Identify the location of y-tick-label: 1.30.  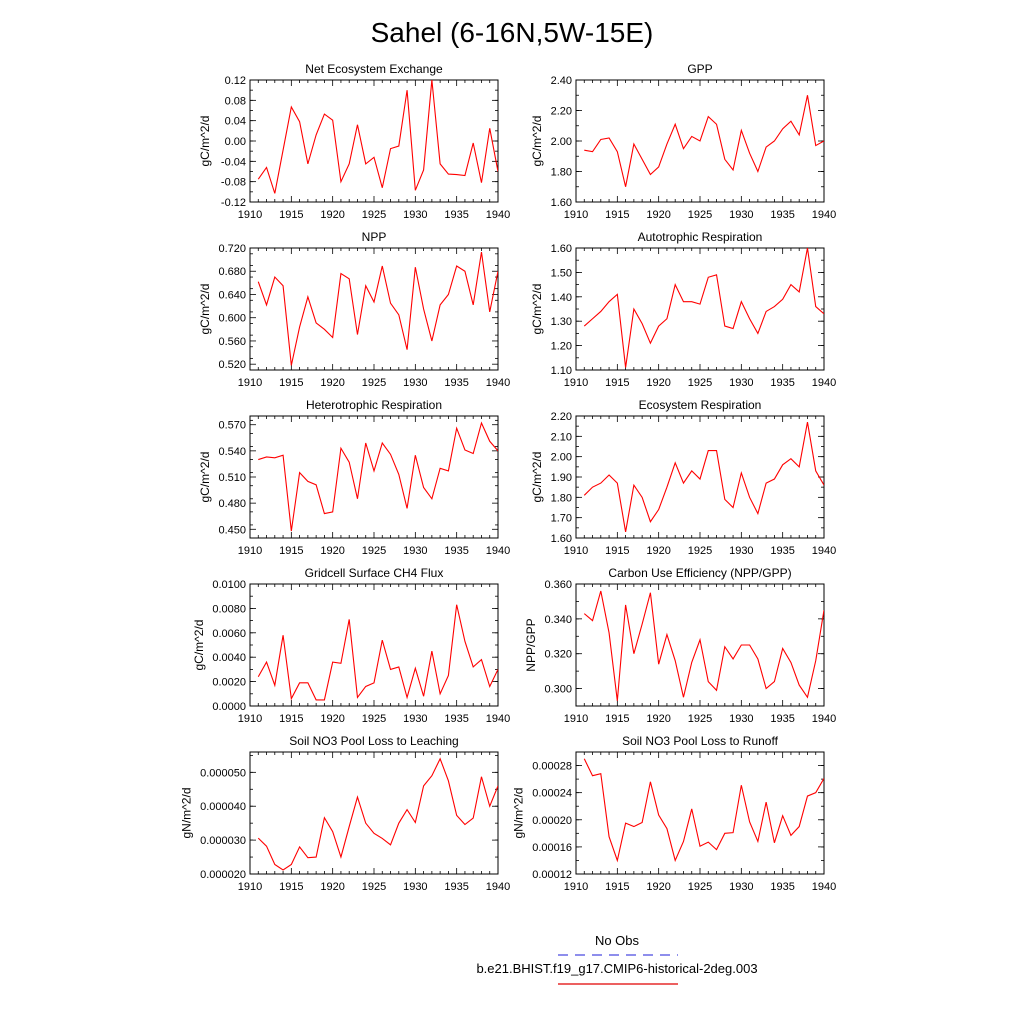
(561, 322).